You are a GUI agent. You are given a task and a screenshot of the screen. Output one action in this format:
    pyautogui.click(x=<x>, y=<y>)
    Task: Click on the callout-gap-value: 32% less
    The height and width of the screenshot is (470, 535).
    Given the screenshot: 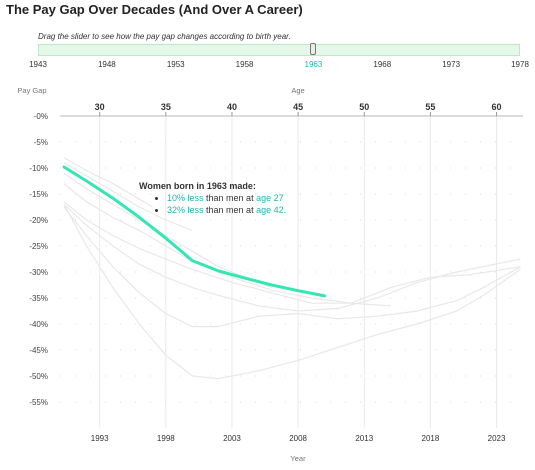 What is the action you would take?
    pyautogui.click(x=185, y=210)
    